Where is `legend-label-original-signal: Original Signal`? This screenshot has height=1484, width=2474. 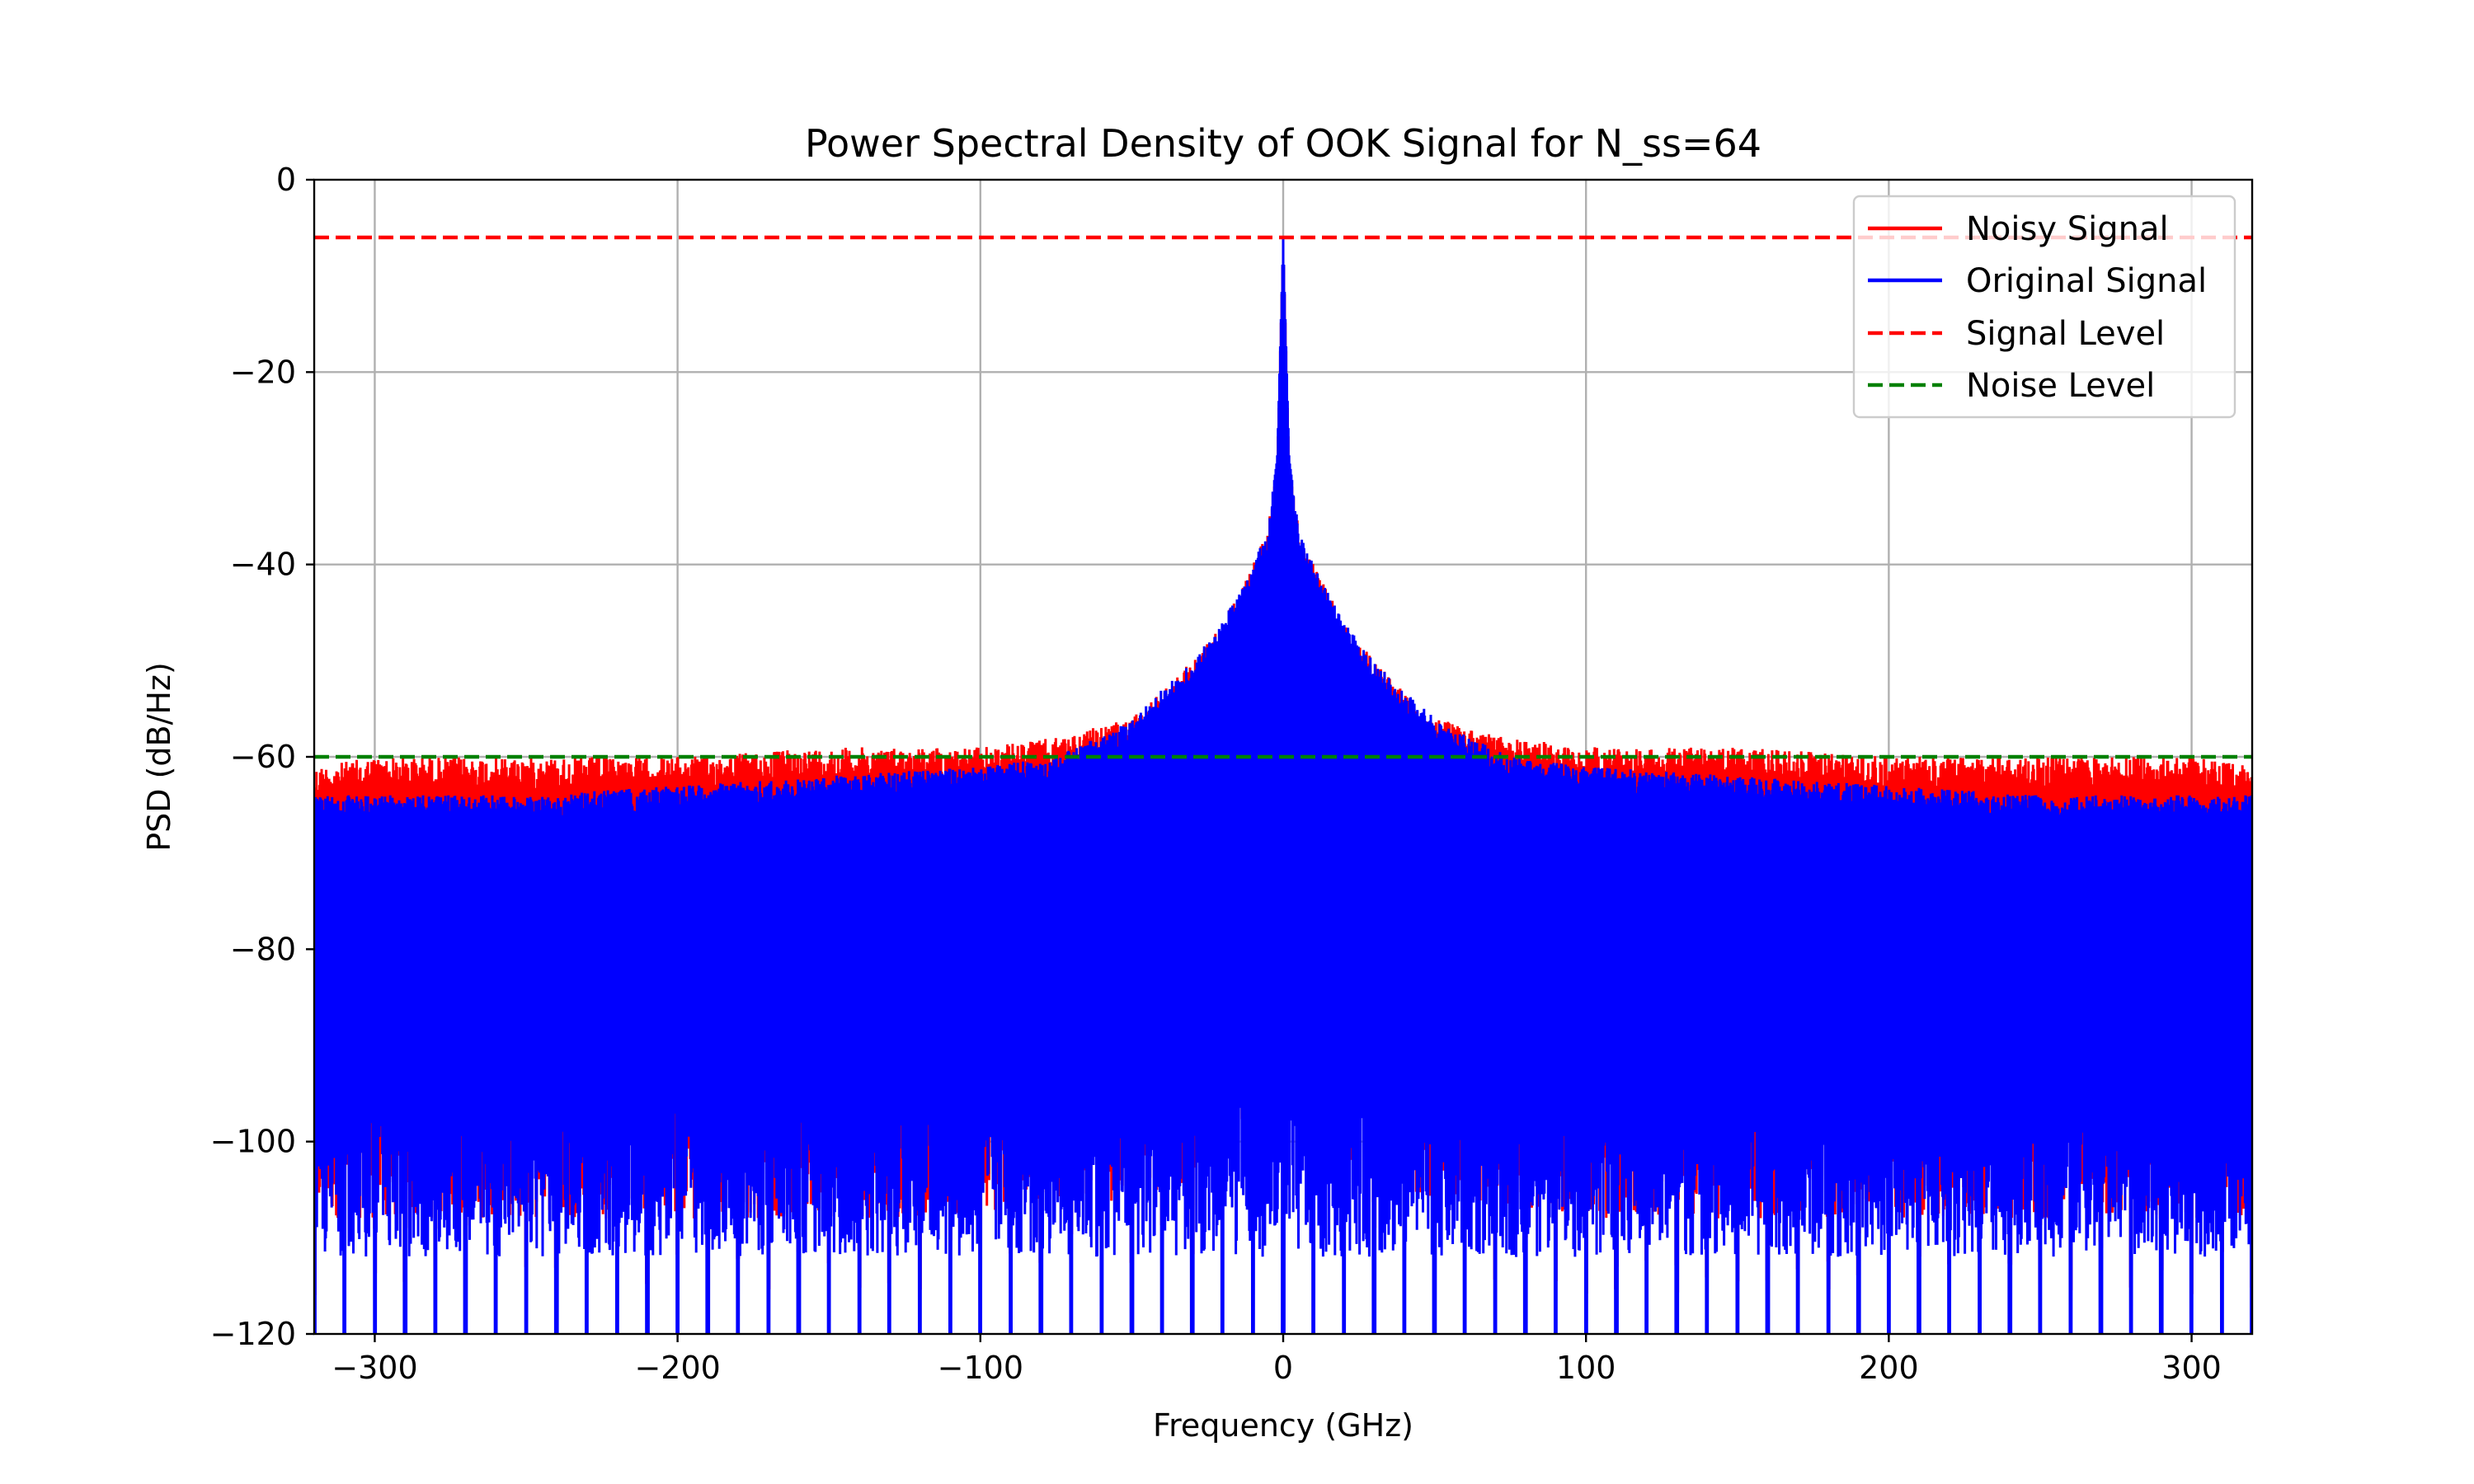
legend-label-original-signal: Original Signal is located at coordinates (2086, 281).